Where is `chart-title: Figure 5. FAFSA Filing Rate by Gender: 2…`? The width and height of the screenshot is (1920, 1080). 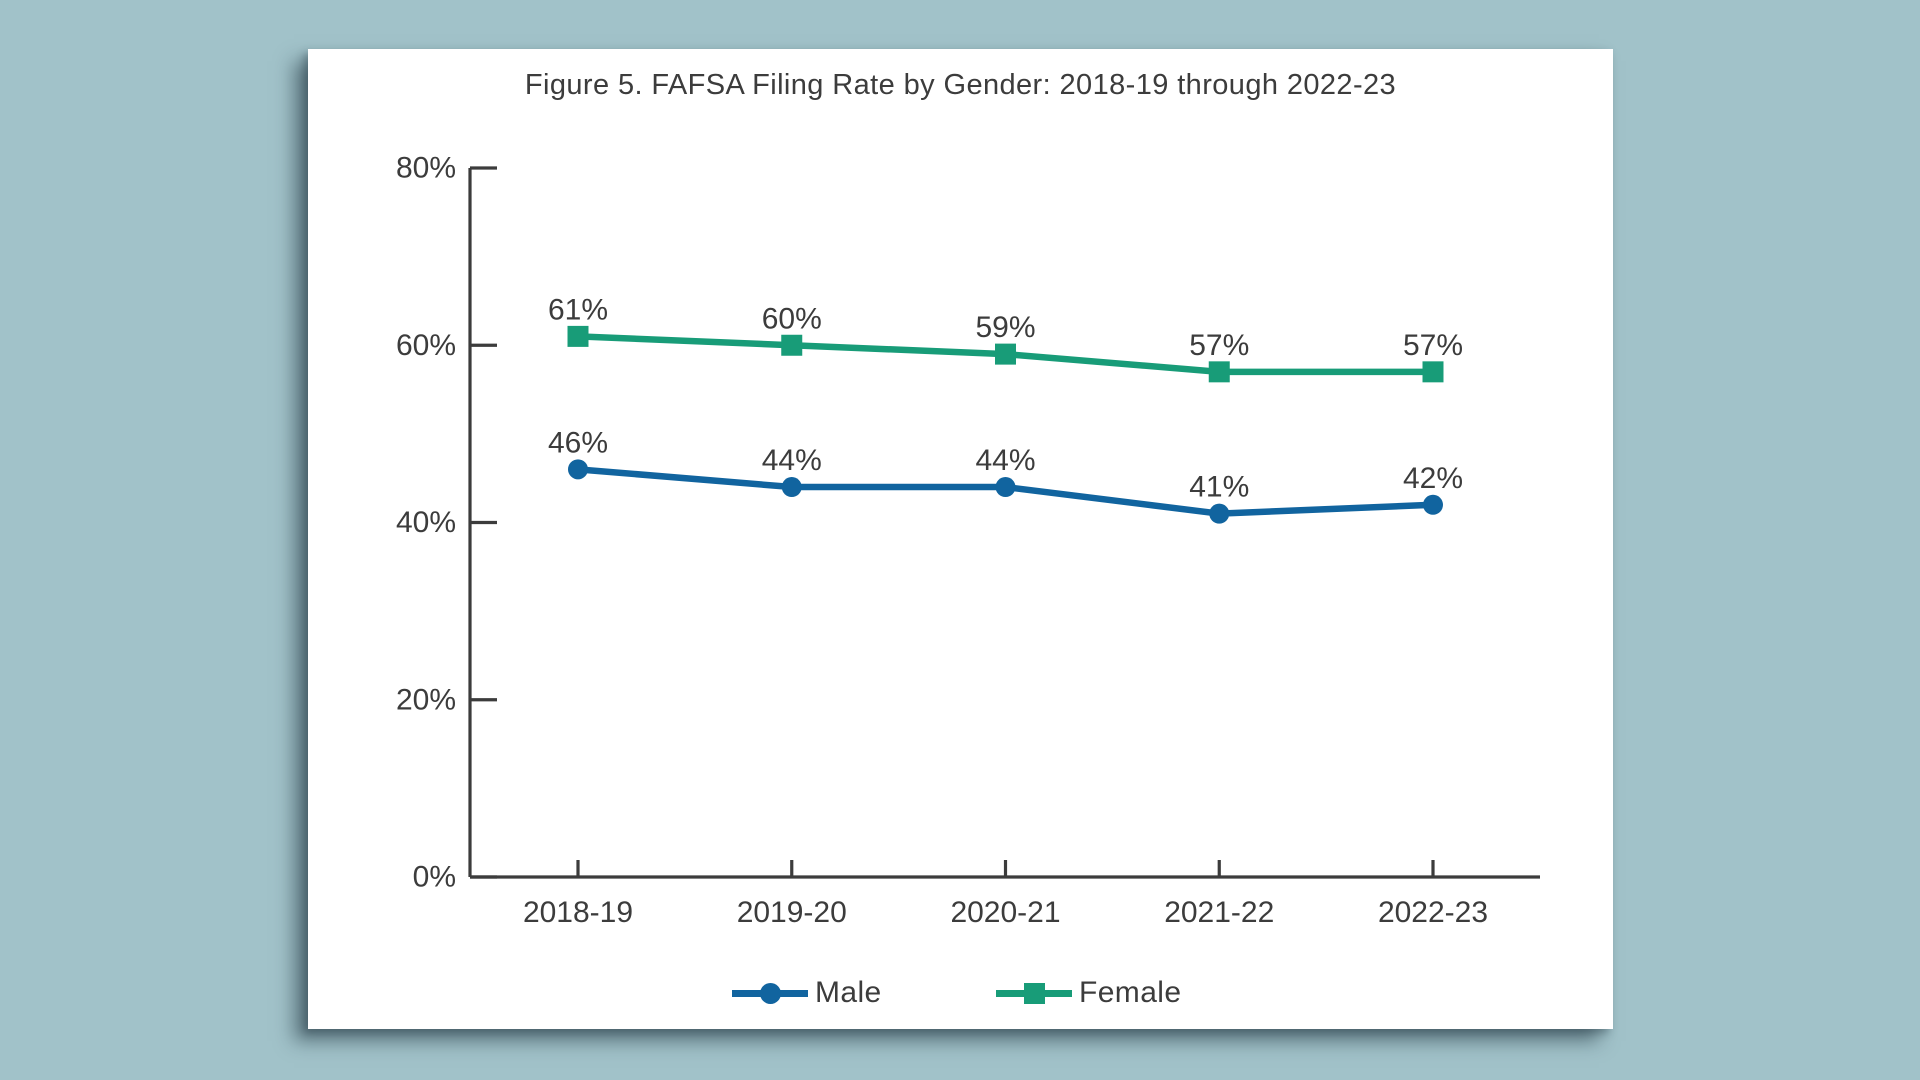
chart-title: Figure 5. FAFSA Filing Rate by Gender: 2… is located at coordinates (960, 85).